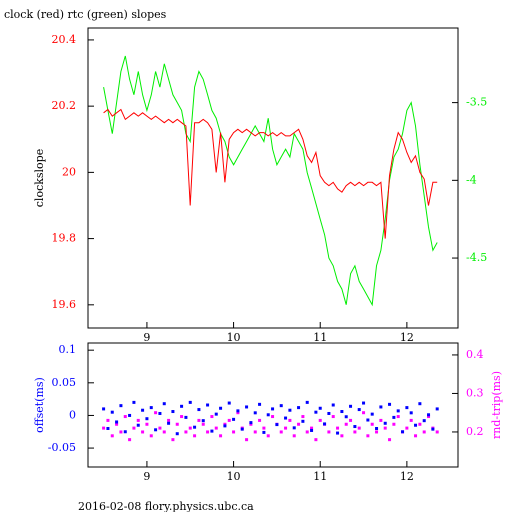 The width and height of the screenshot is (512, 512). What do you see at coordinates (62, 447) in the screenshot?
I see `y-tick-label: -0.05` at bounding box center [62, 447].